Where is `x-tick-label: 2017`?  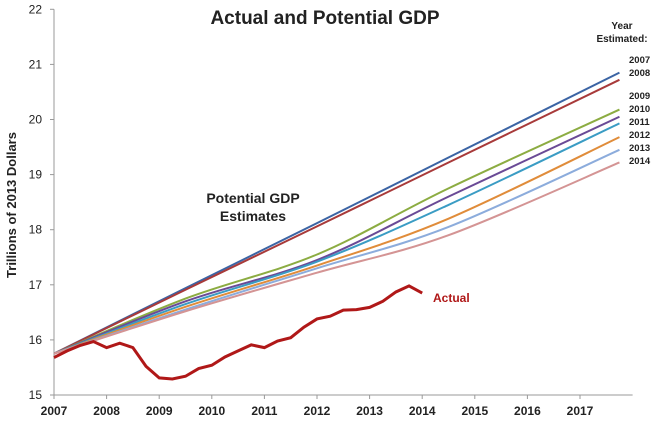 x-tick-label: 2017 is located at coordinates (580, 411).